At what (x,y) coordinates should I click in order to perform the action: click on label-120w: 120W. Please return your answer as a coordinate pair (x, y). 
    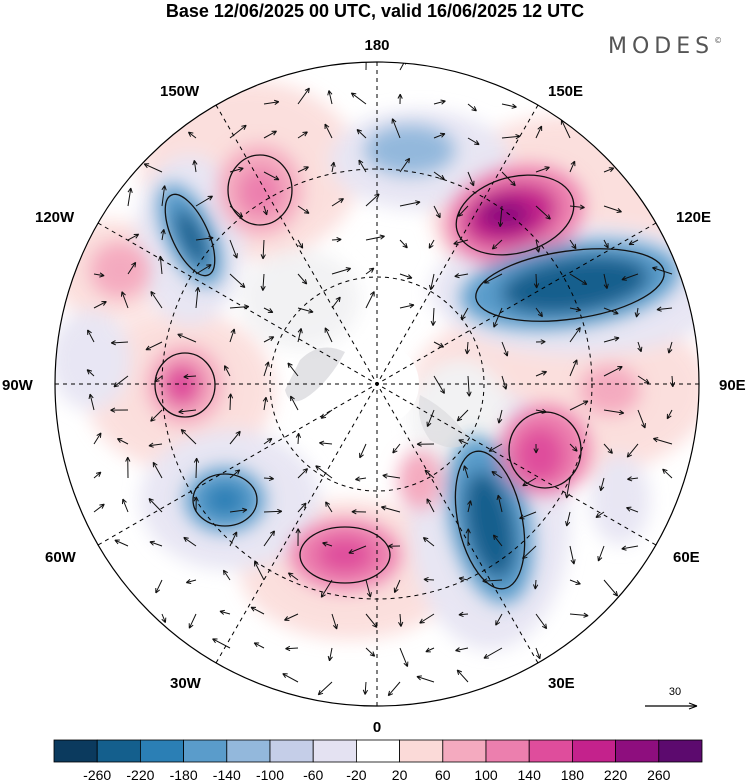
    Looking at the image, I should click on (55, 217).